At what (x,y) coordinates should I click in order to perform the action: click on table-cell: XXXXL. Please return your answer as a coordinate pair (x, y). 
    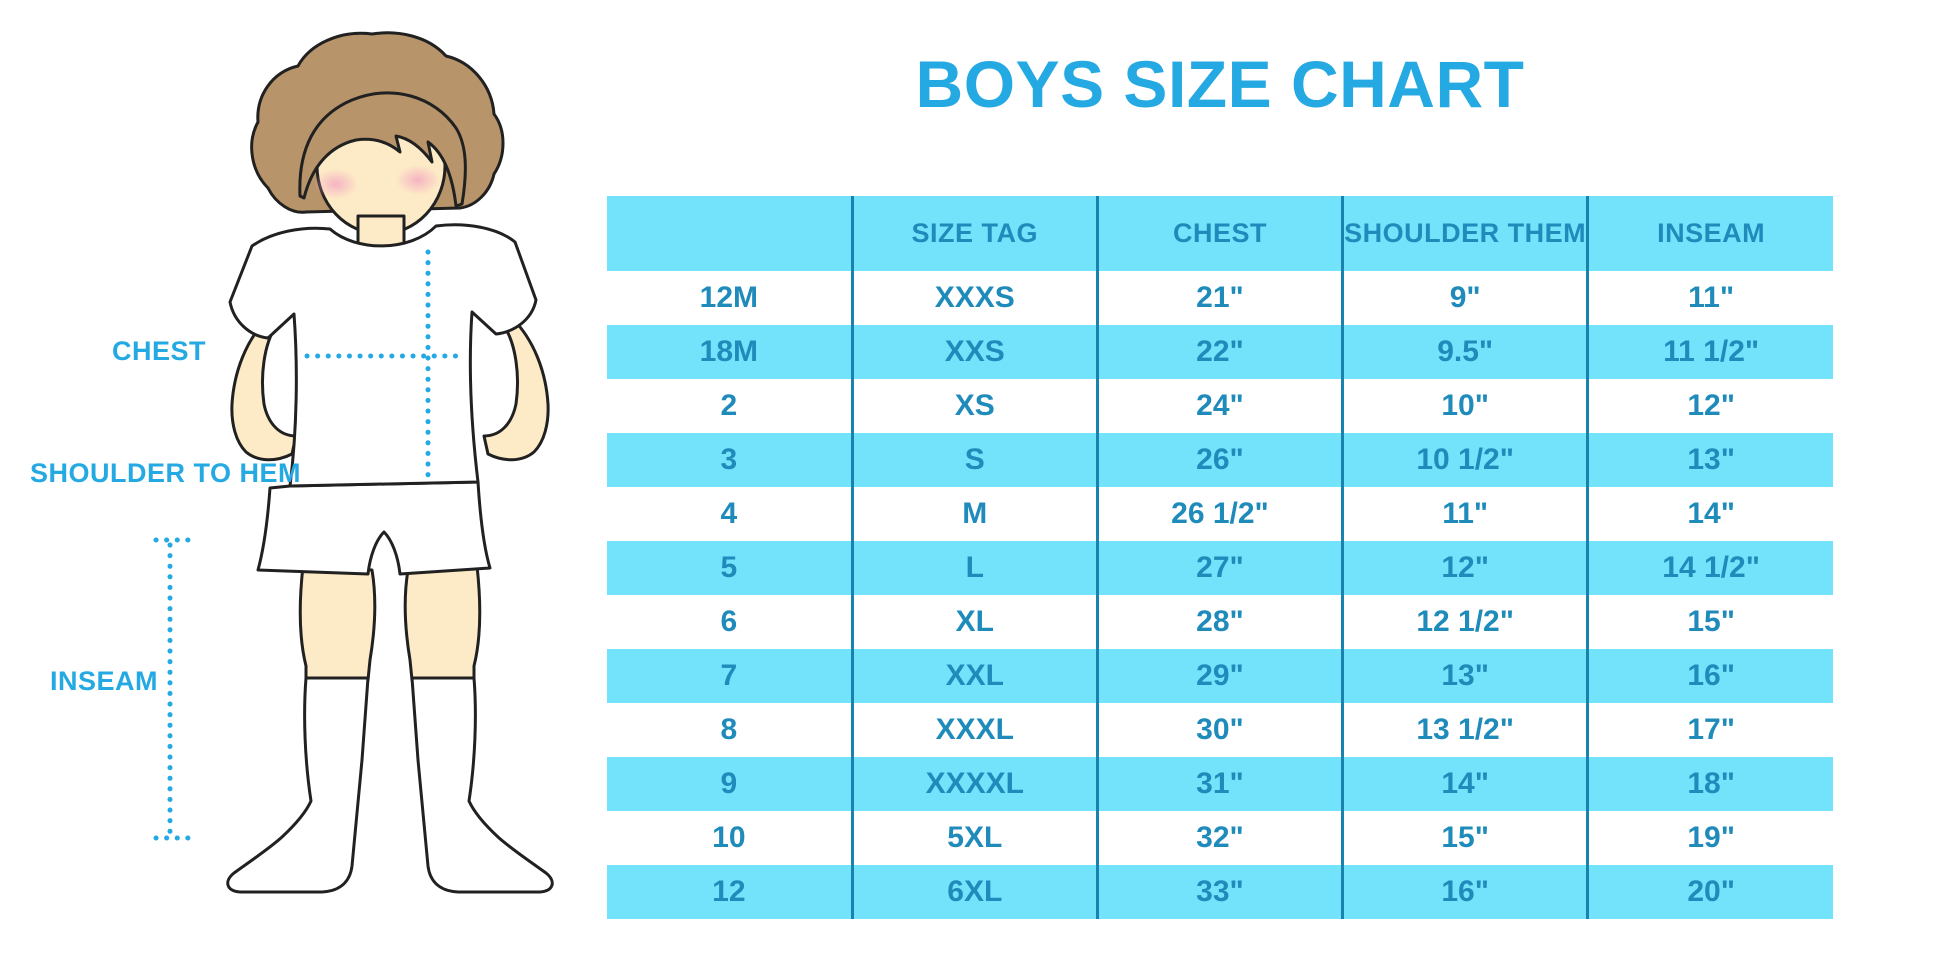
    Looking at the image, I should click on (974, 784).